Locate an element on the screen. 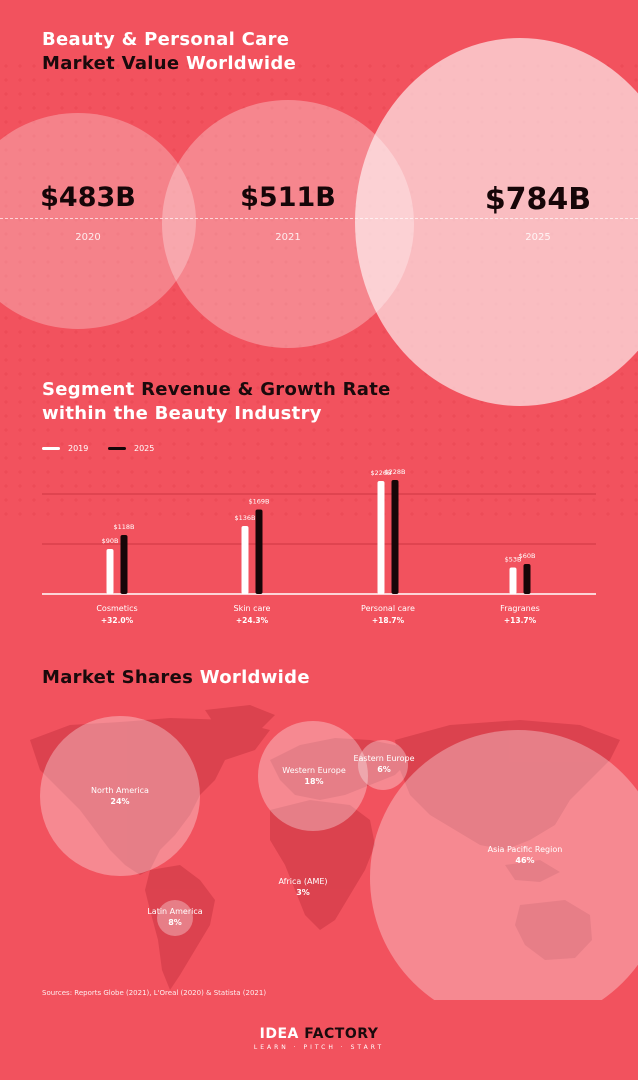 This screenshot has width=638, height=1080. shares-title: Market Shares Worldwide is located at coordinates (176, 678).